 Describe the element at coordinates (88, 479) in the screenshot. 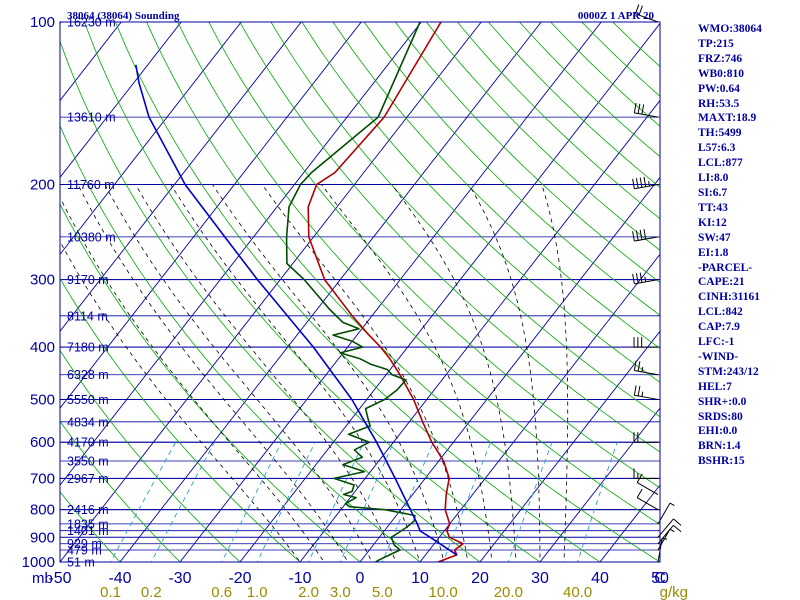

I see `height-label: 2967 m` at that location.